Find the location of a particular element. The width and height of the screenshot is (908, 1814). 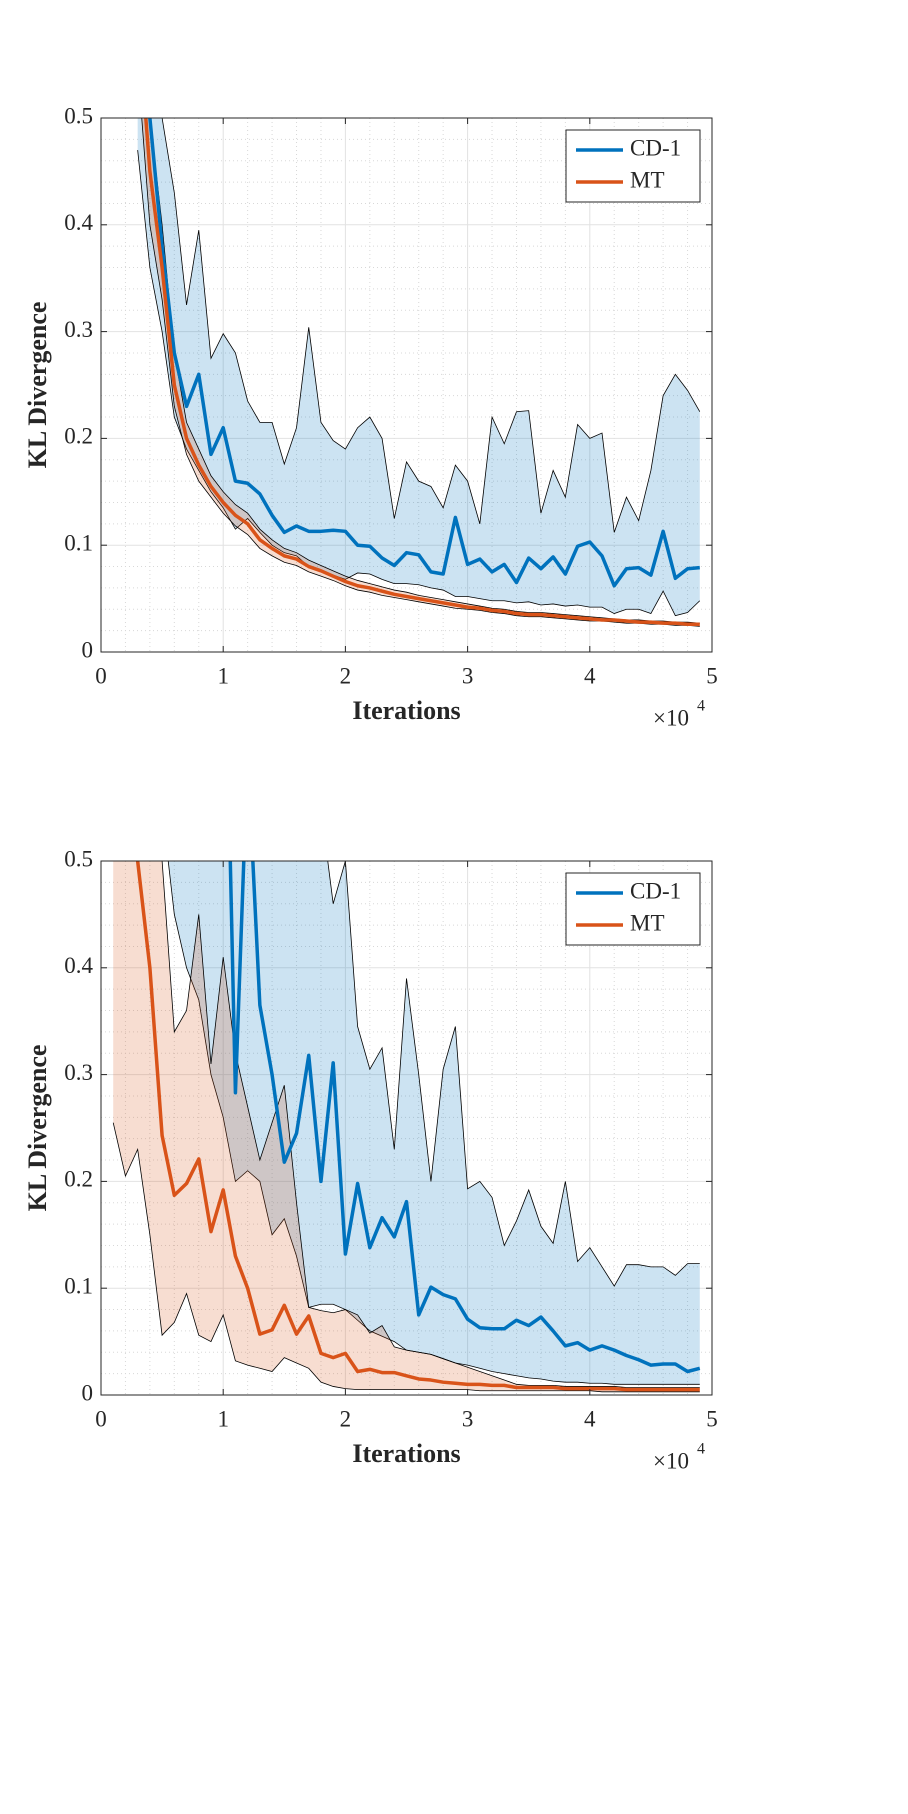

line is located at coordinates (464, 1117).